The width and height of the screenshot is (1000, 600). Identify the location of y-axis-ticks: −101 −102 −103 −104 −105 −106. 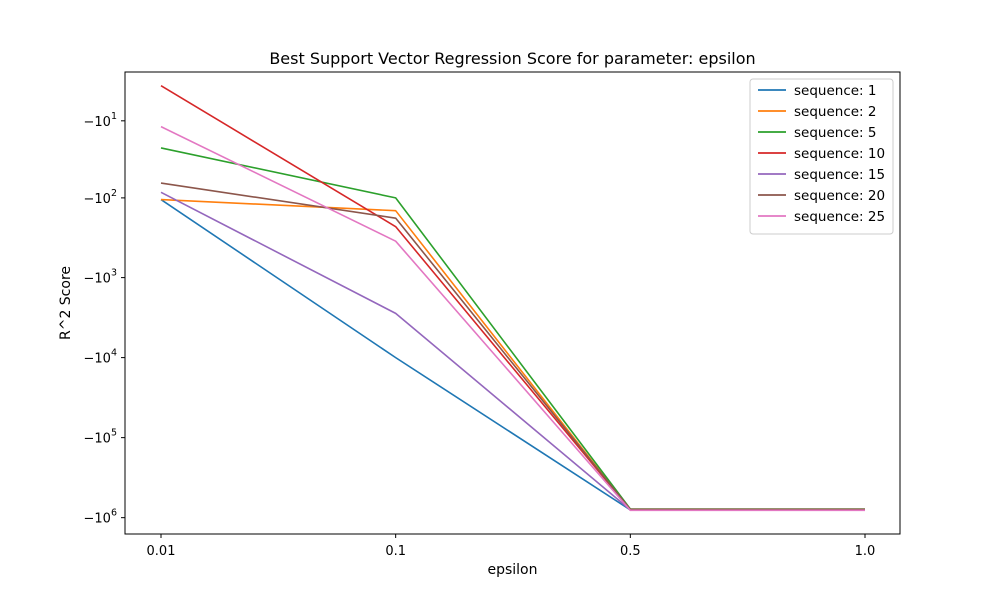
(104, 319).